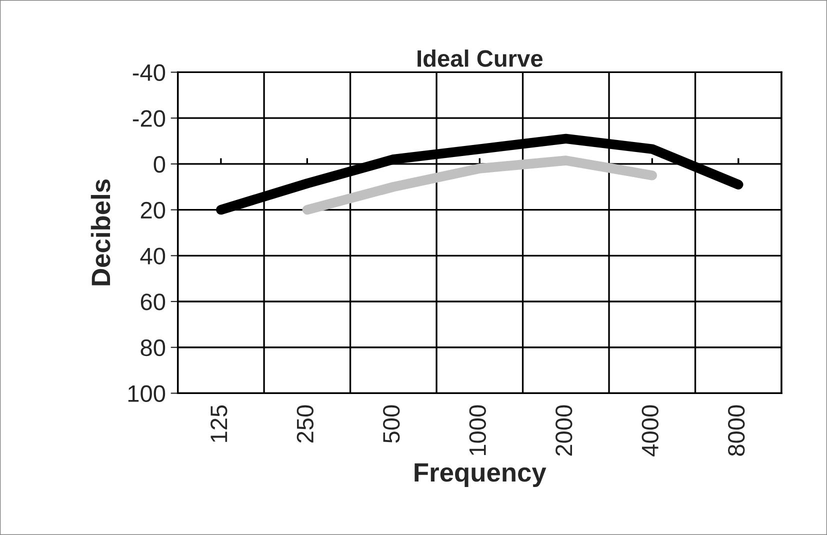 The image size is (827, 535). What do you see at coordinates (149, 73) in the screenshot?
I see `y-tick-label: -40` at bounding box center [149, 73].